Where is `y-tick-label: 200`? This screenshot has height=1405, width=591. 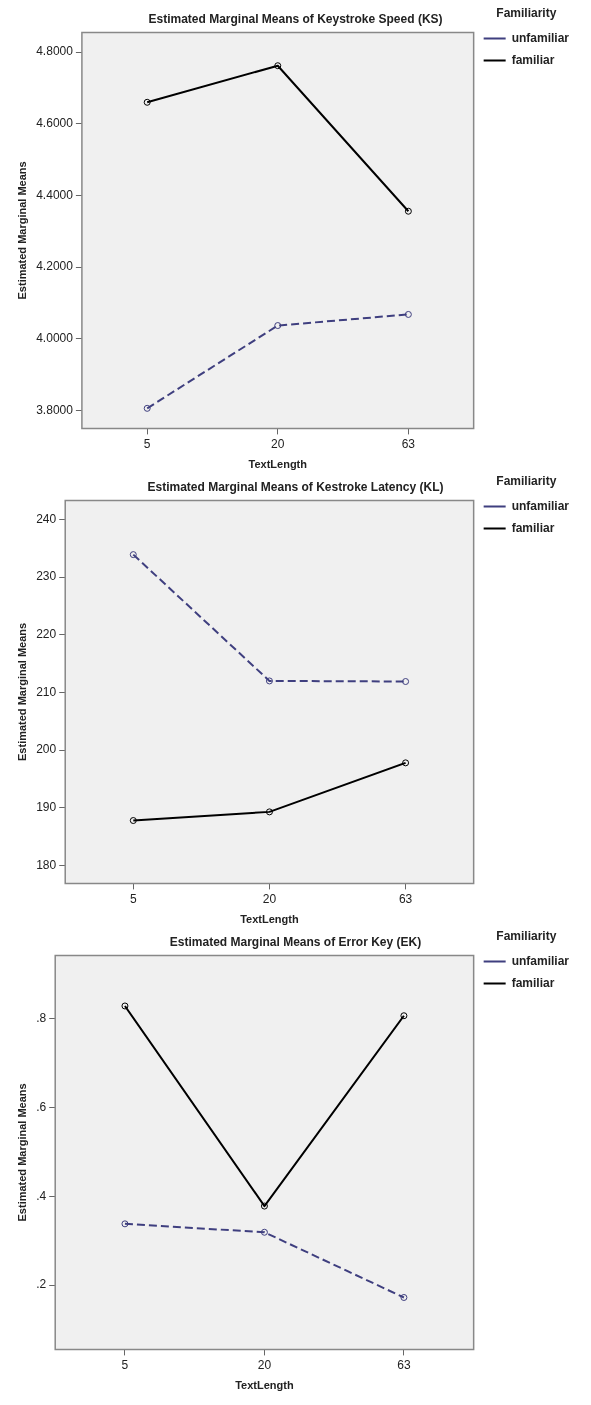 y-tick-label: 200 is located at coordinates (46, 749).